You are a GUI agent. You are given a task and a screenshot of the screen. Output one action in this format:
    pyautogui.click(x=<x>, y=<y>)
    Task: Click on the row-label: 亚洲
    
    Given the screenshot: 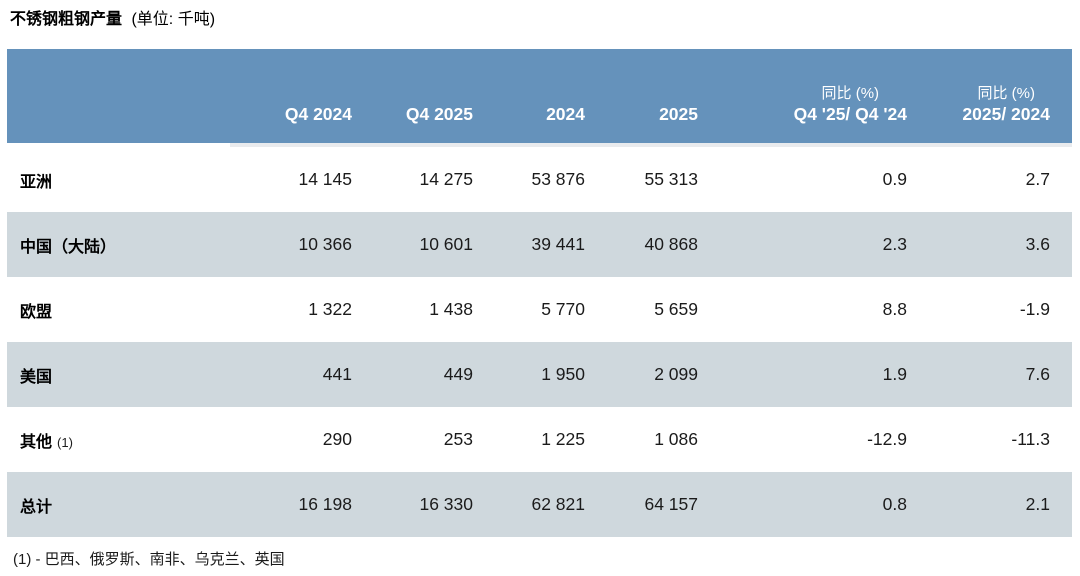 What is the action you would take?
    pyautogui.click(x=118, y=179)
    